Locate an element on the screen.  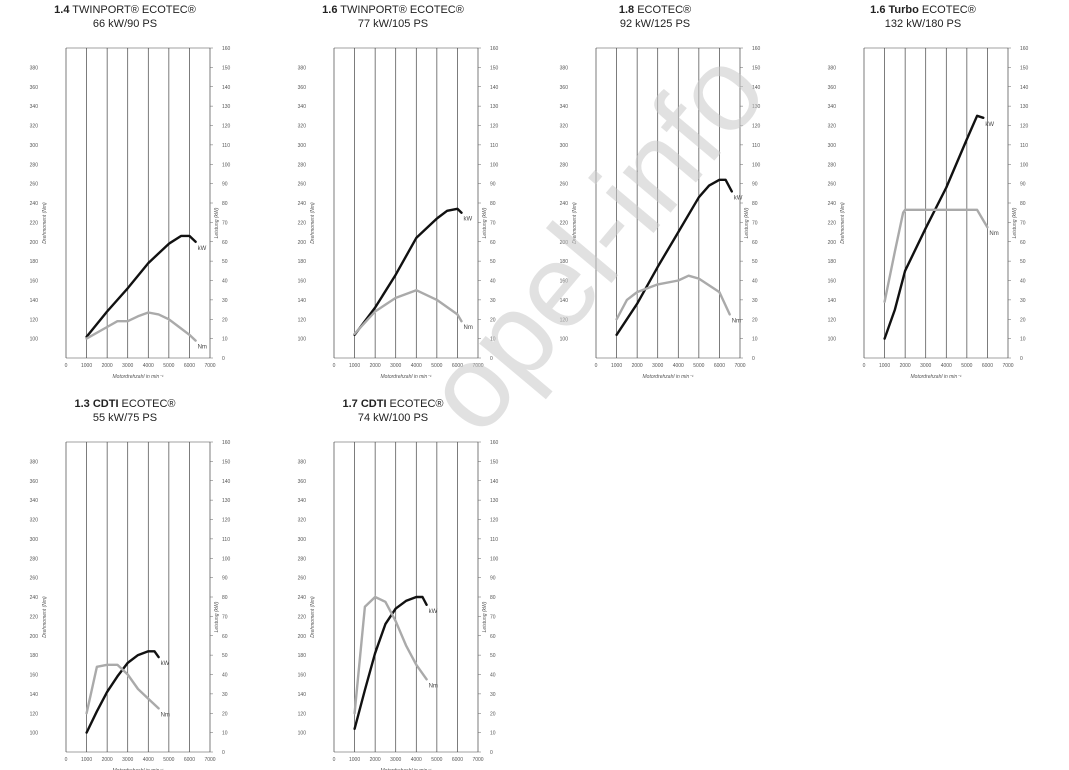
chart-subtitle: 132 kW/180 PS is located at coordinates (923, 24).